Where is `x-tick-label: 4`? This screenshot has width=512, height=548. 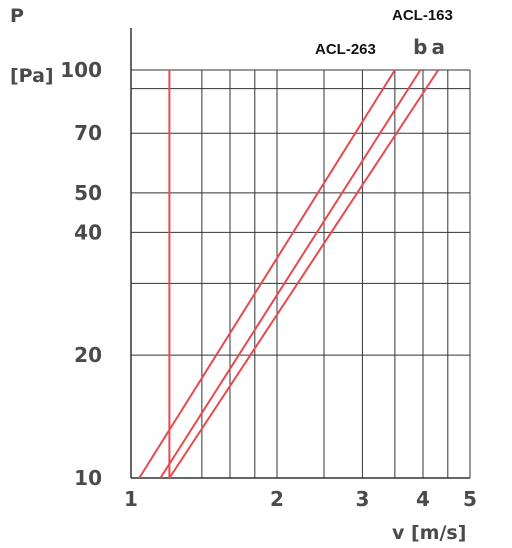 x-tick-label: 4 is located at coordinates (423, 499).